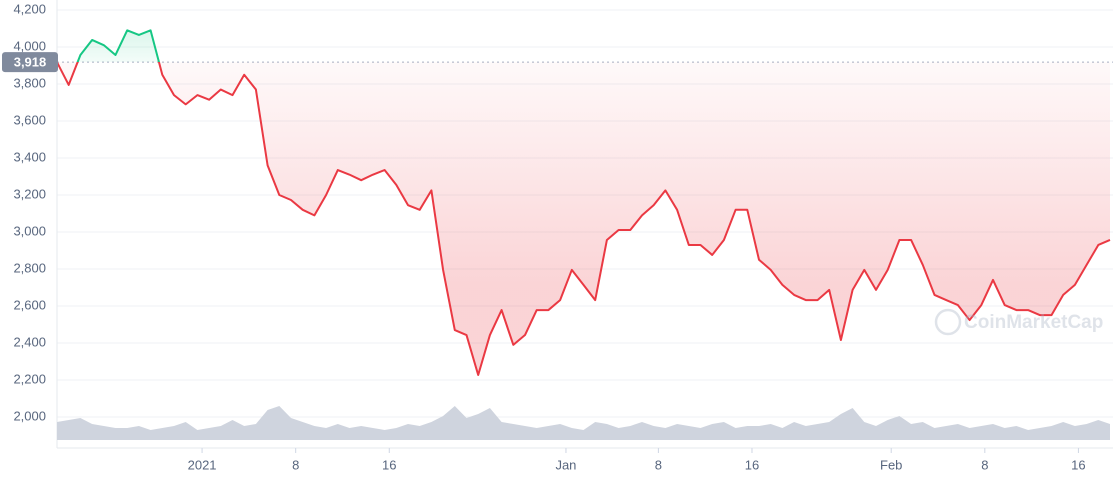  What do you see at coordinates (29, 119) in the screenshot?
I see `y-tick-label: 3,600` at bounding box center [29, 119].